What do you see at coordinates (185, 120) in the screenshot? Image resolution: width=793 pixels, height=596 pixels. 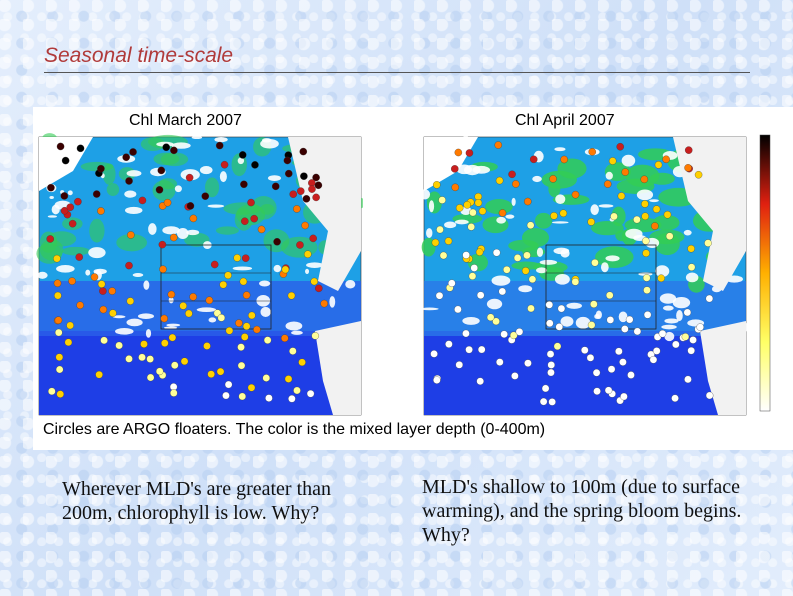 I see `map-label-march: Chl March 2007` at bounding box center [185, 120].